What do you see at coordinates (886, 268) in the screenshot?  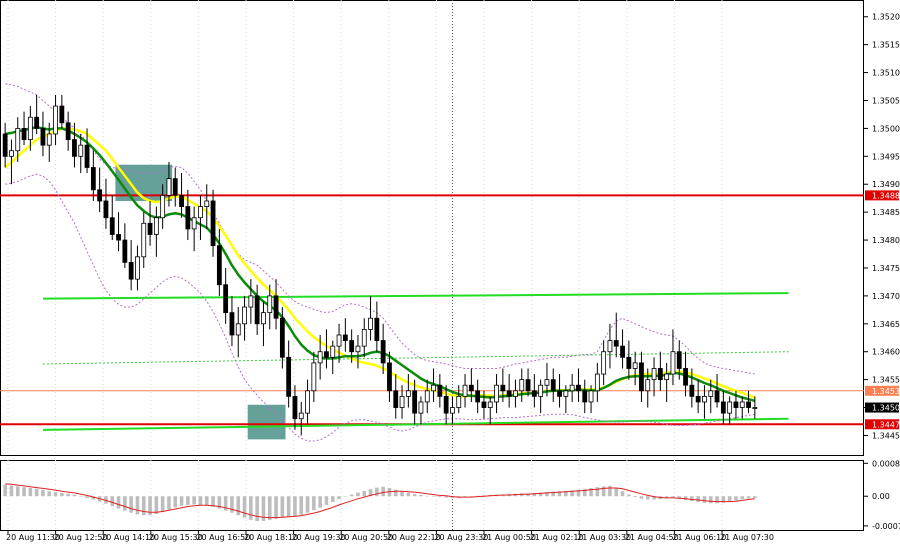 I see `y-tick-label: 1.3475` at bounding box center [886, 268].